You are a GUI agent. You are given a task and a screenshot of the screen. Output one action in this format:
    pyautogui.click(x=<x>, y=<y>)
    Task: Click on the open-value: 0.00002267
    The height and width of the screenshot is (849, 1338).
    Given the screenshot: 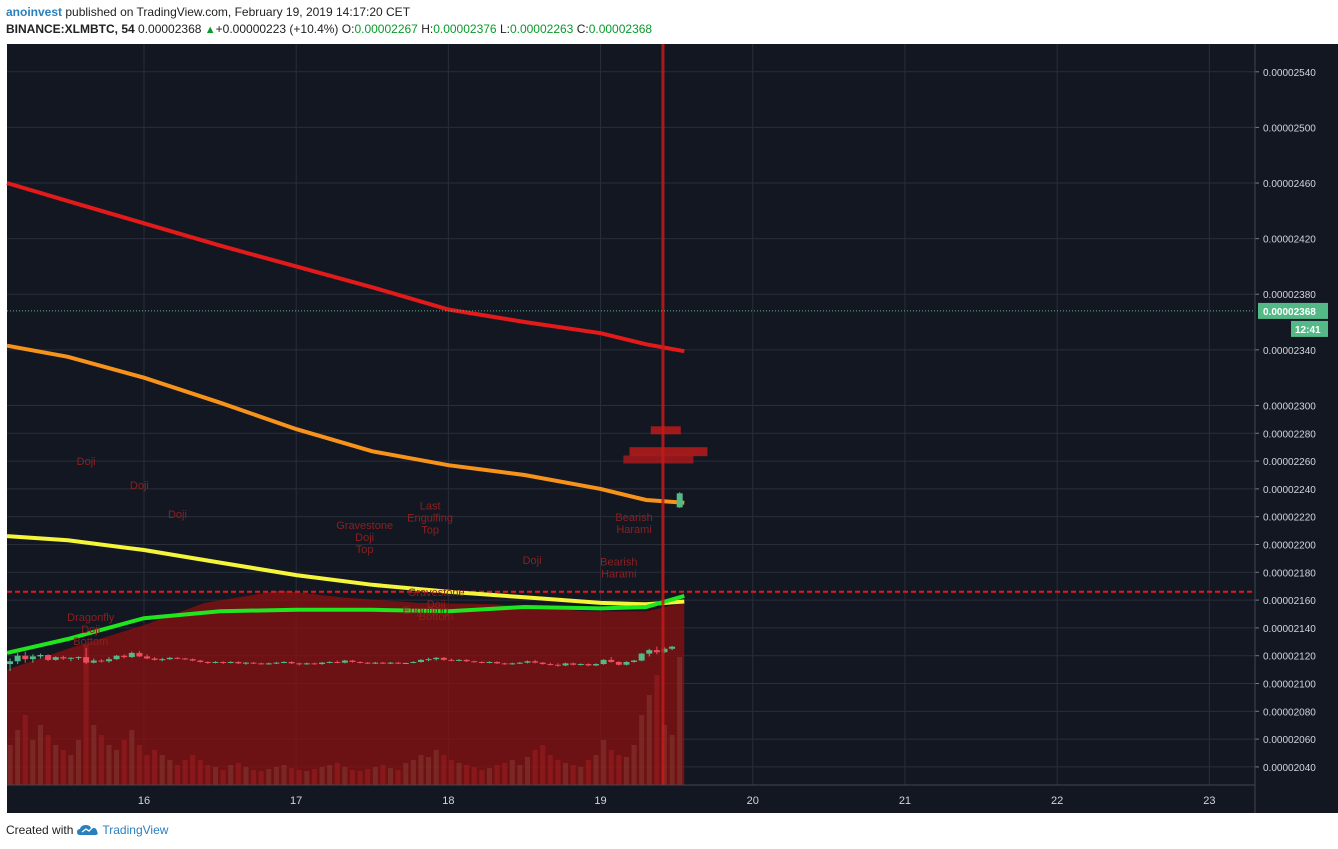 What is the action you would take?
    pyautogui.click(x=386, y=29)
    